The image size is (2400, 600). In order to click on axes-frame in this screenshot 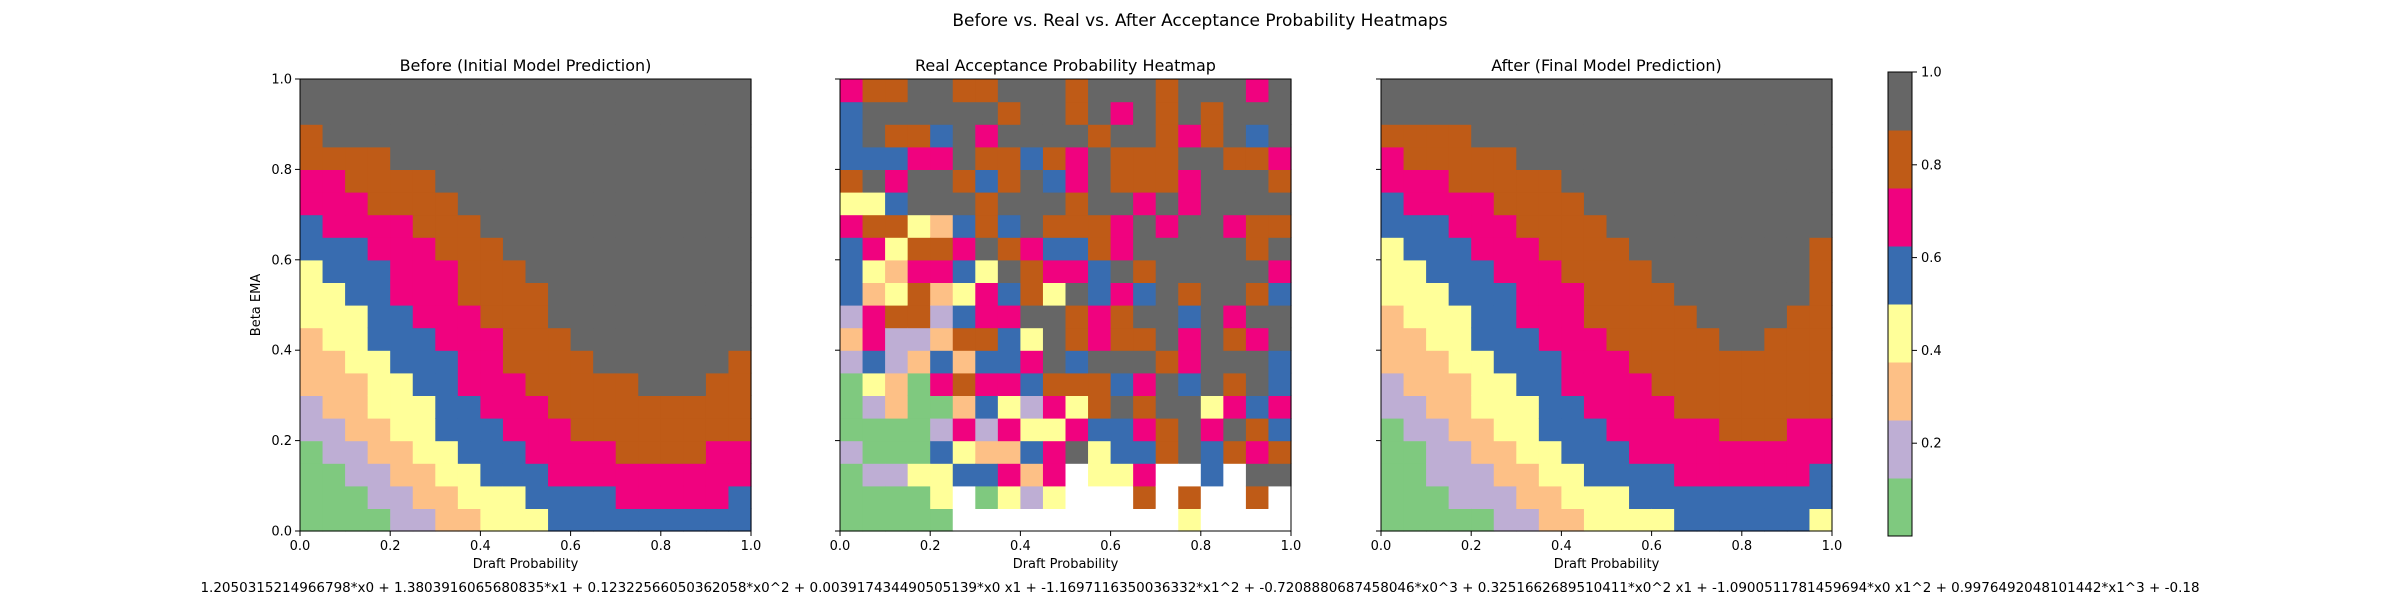, I will do `click(525, 305)`.